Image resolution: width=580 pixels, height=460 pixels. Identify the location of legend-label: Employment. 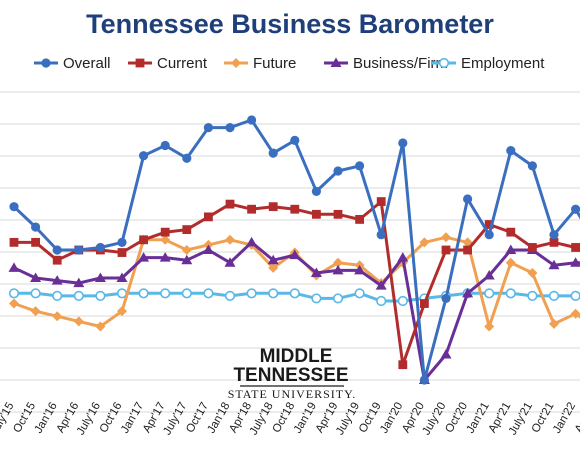
(503, 63).